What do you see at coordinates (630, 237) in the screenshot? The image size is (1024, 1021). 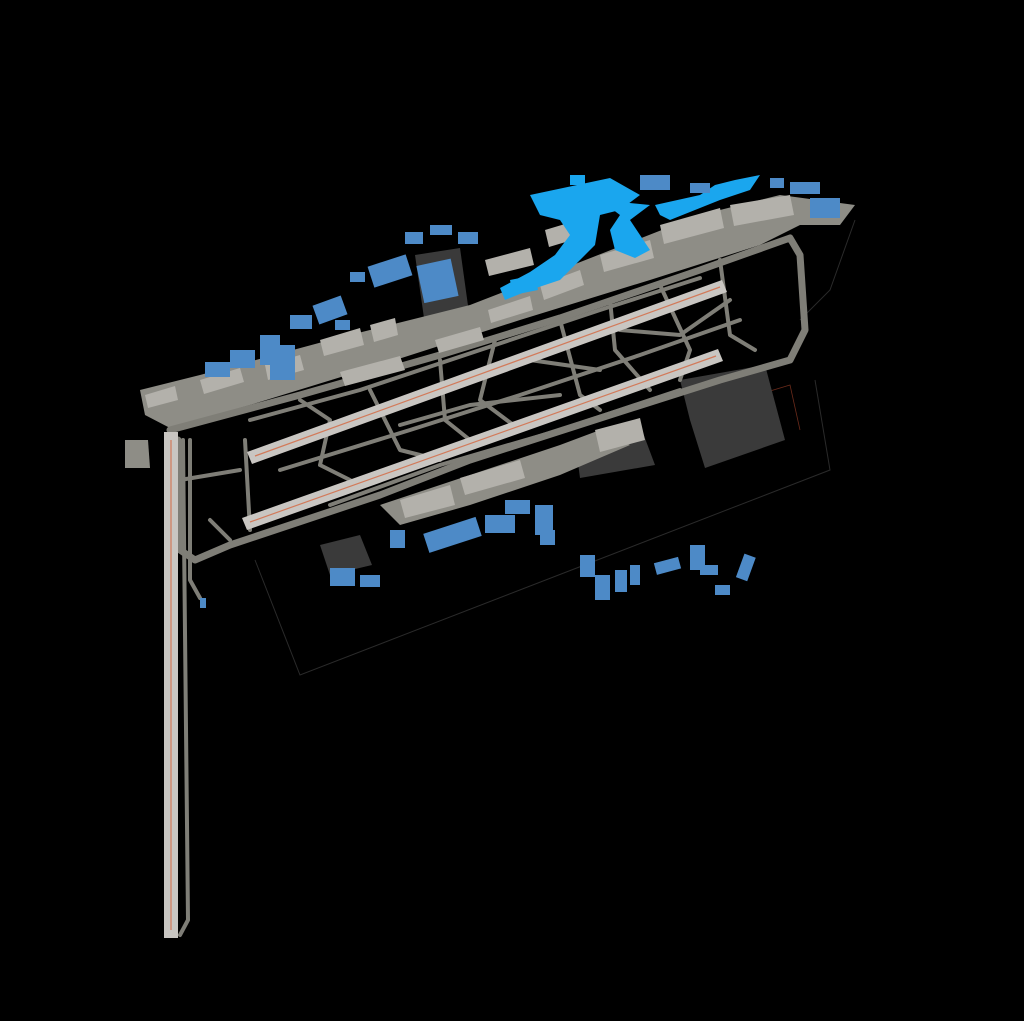 I see `terminal-complex` at bounding box center [630, 237].